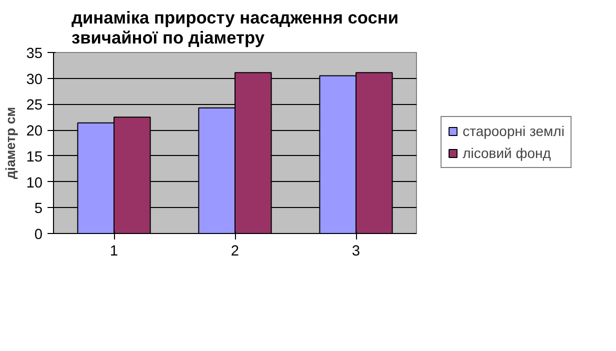  What do you see at coordinates (34, 132) in the screenshot?
I see `y-tick-label: 20` at bounding box center [34, 132].